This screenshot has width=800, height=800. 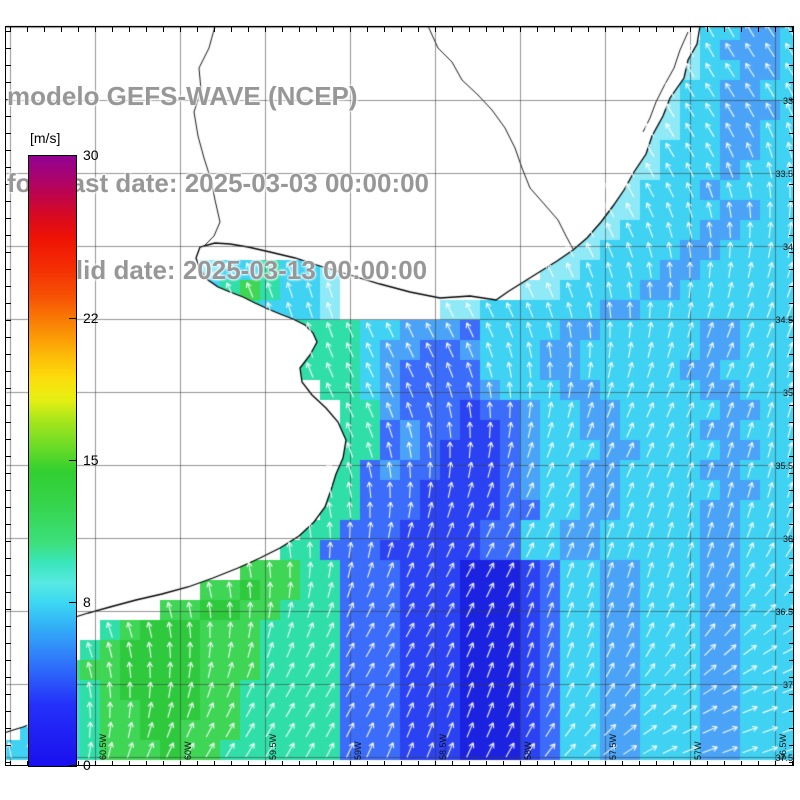 I want to click on latitude-label: 34.5, so click(x=784, y=319).